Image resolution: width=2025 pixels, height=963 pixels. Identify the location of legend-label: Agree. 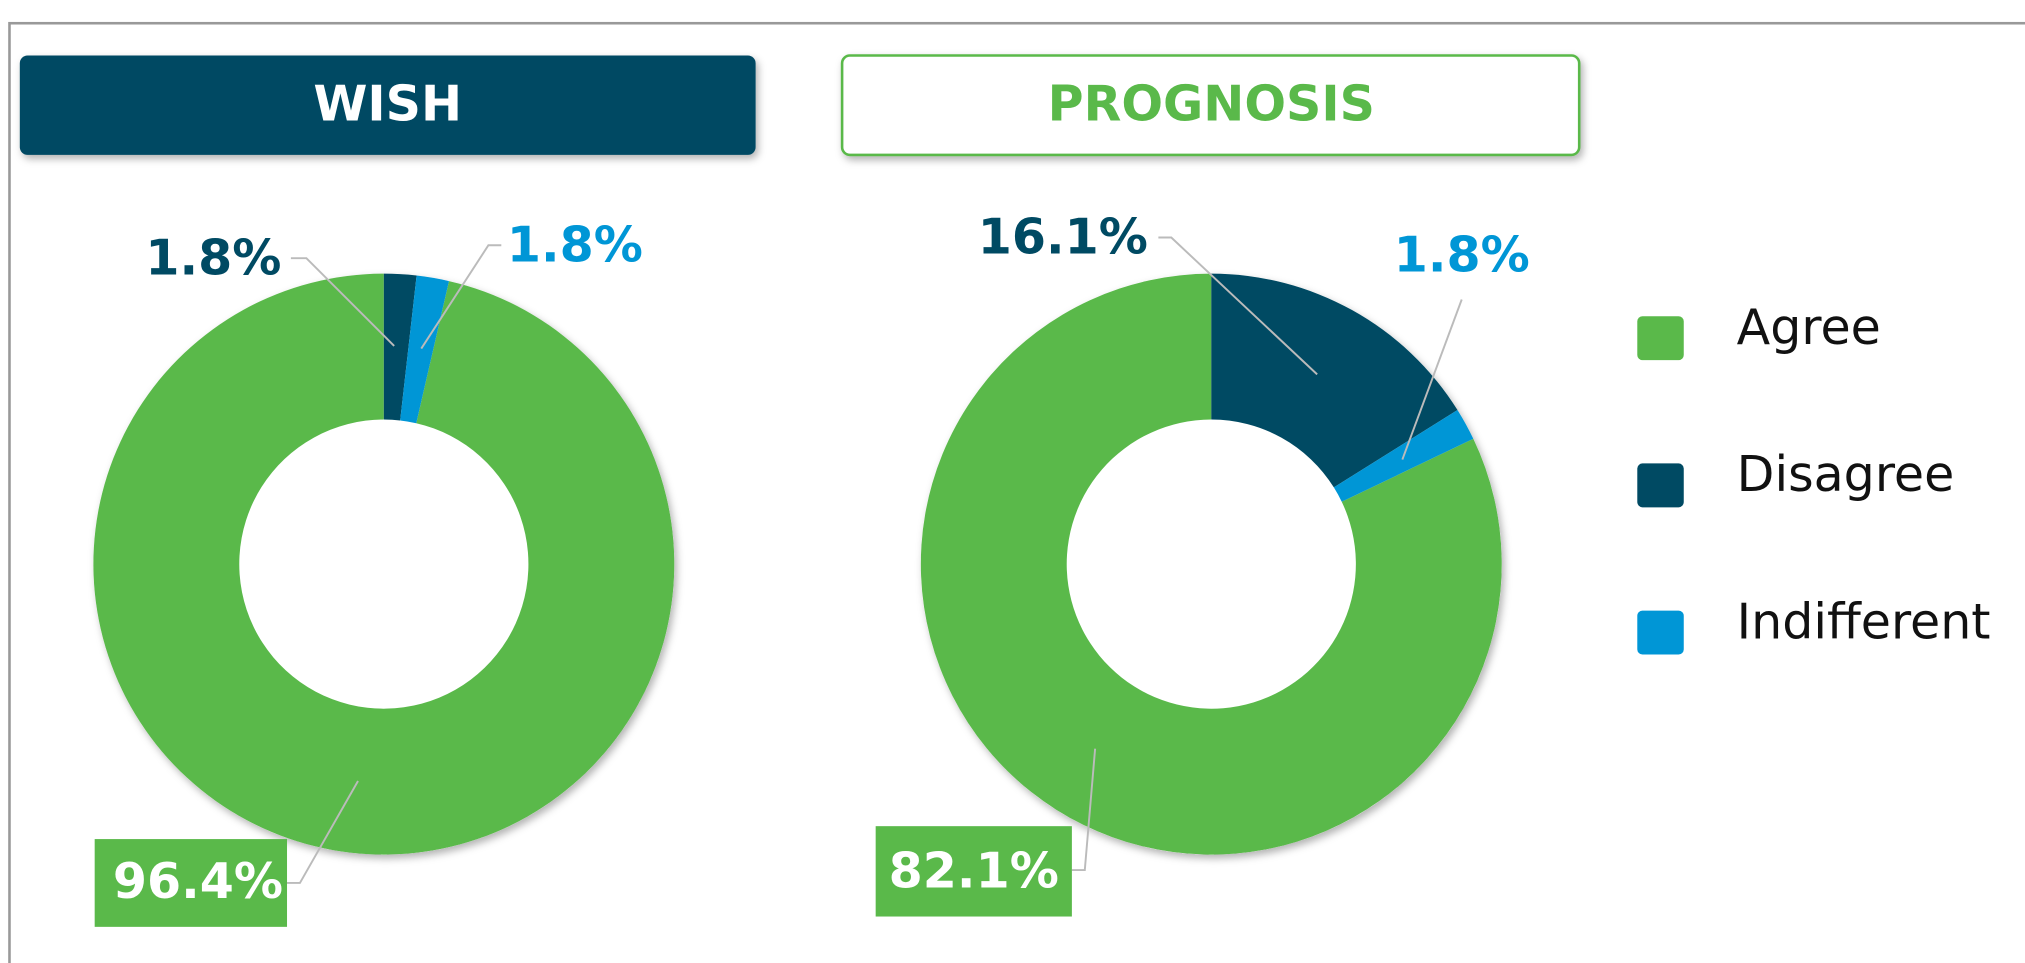
(1809, 327).